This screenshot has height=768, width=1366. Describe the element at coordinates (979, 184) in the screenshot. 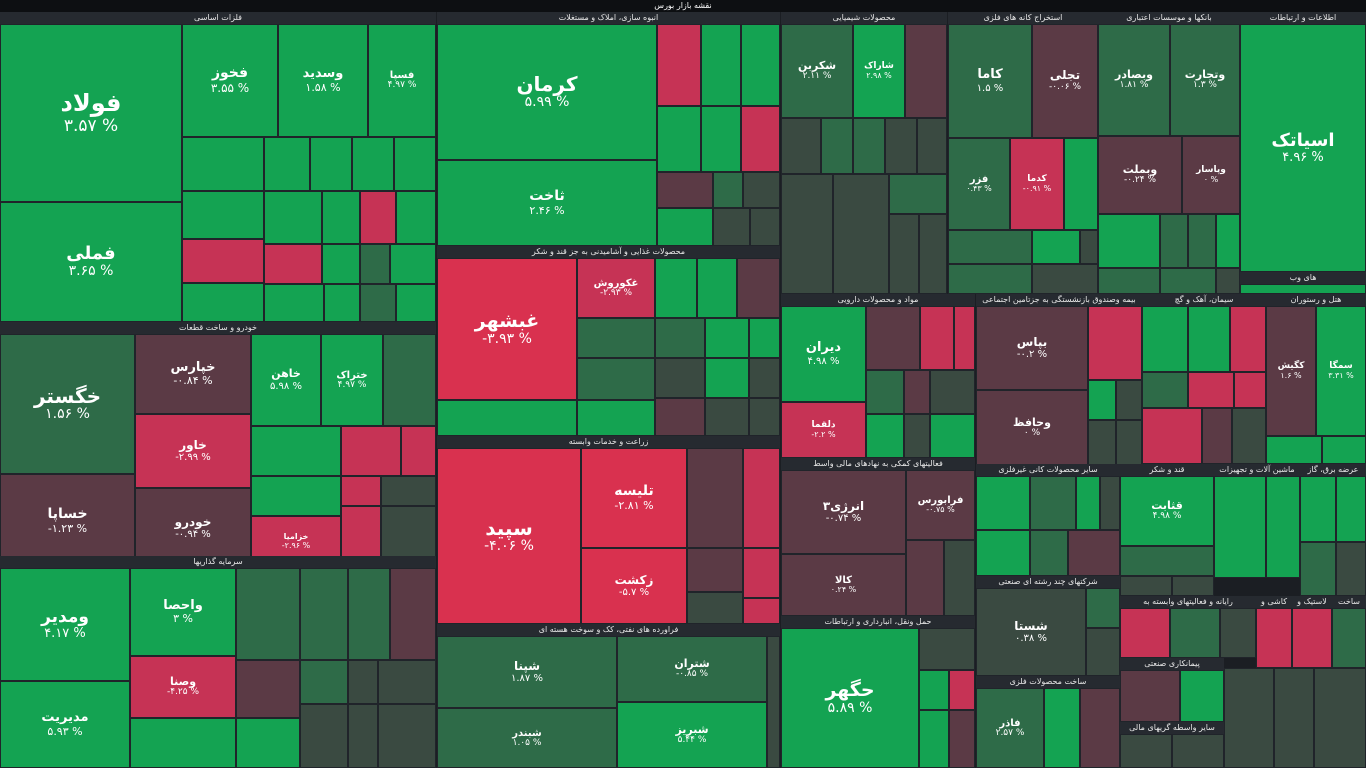

I see `tile-fazar: فزر ۰.۴۳ %` at that location.